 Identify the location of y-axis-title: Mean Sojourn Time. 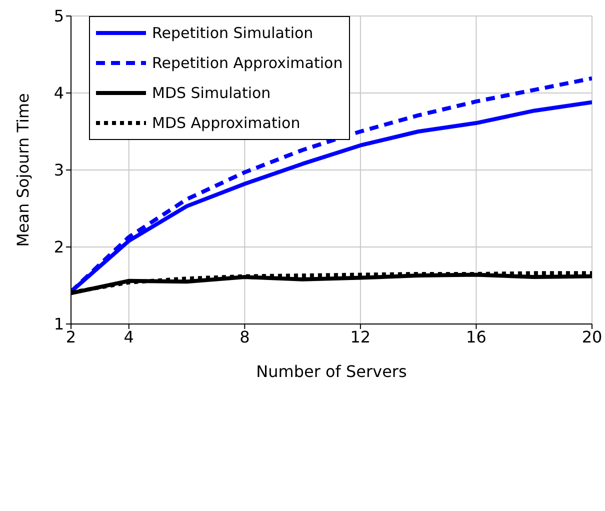
(23, 170).